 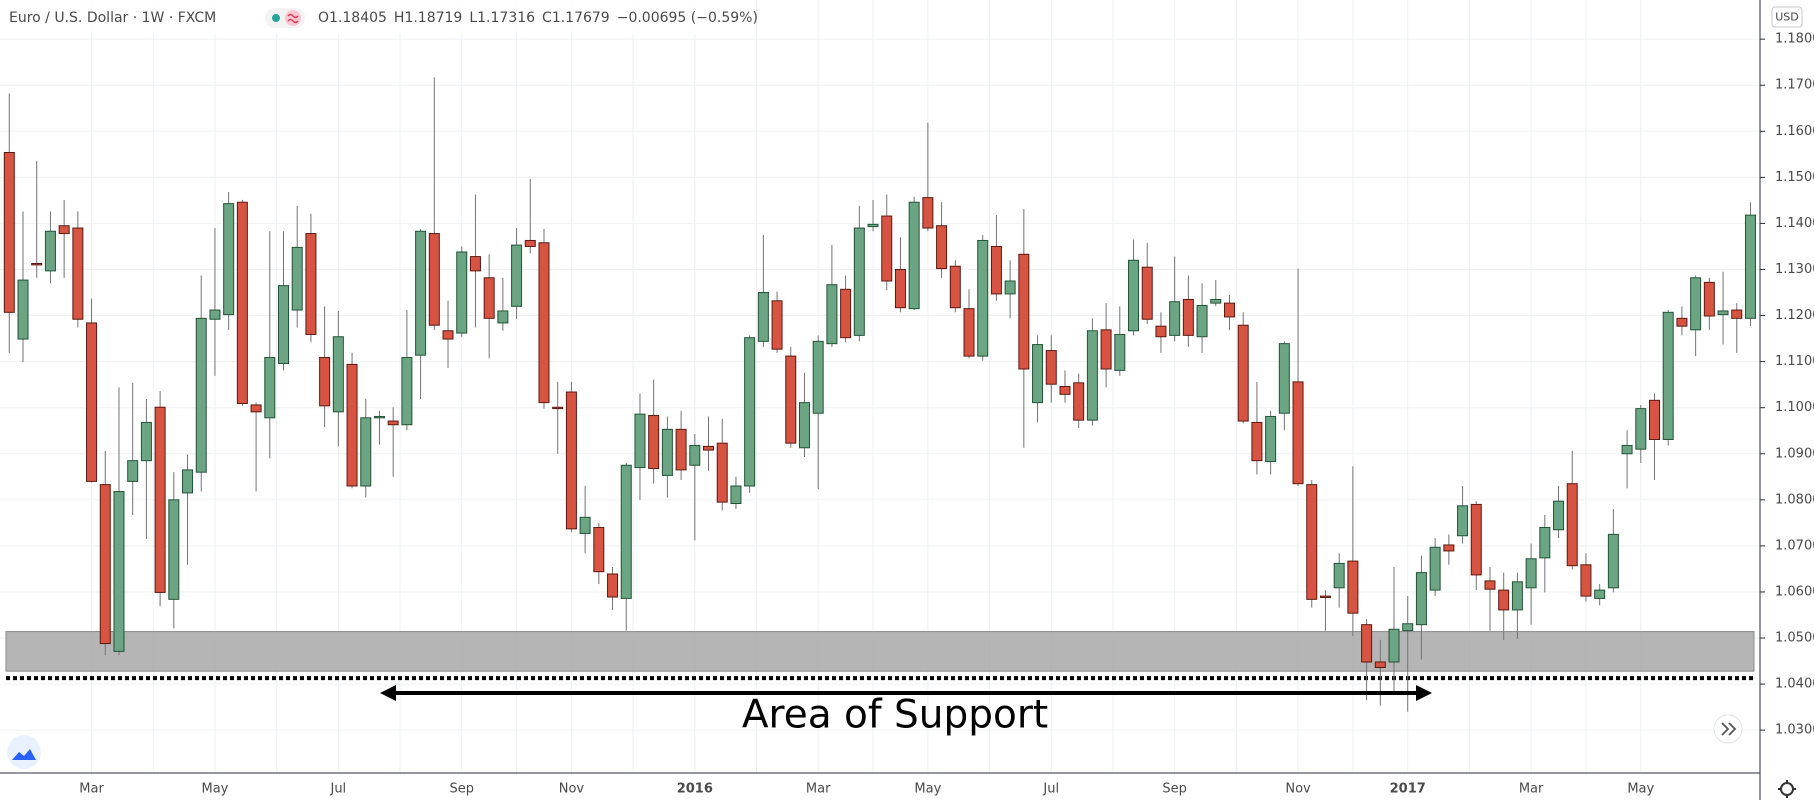 I want to click on y-tick-label: 1.18000, so click(x=1794, y=39).